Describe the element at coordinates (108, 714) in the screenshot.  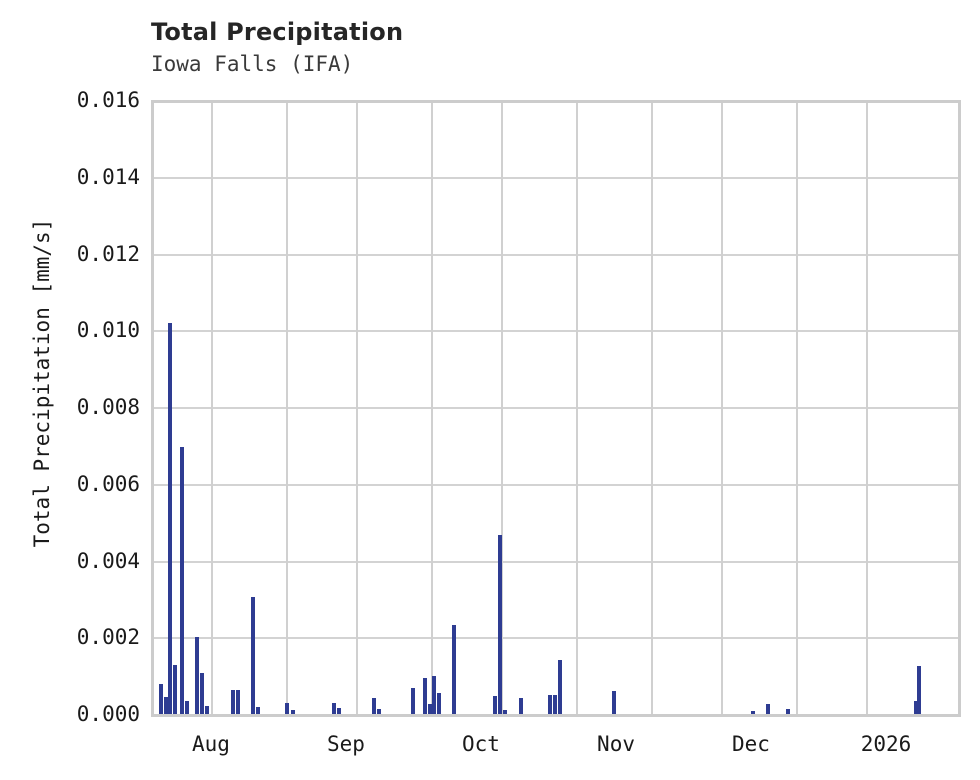
I see `y-axis-tick-label: 0.000` at that location.